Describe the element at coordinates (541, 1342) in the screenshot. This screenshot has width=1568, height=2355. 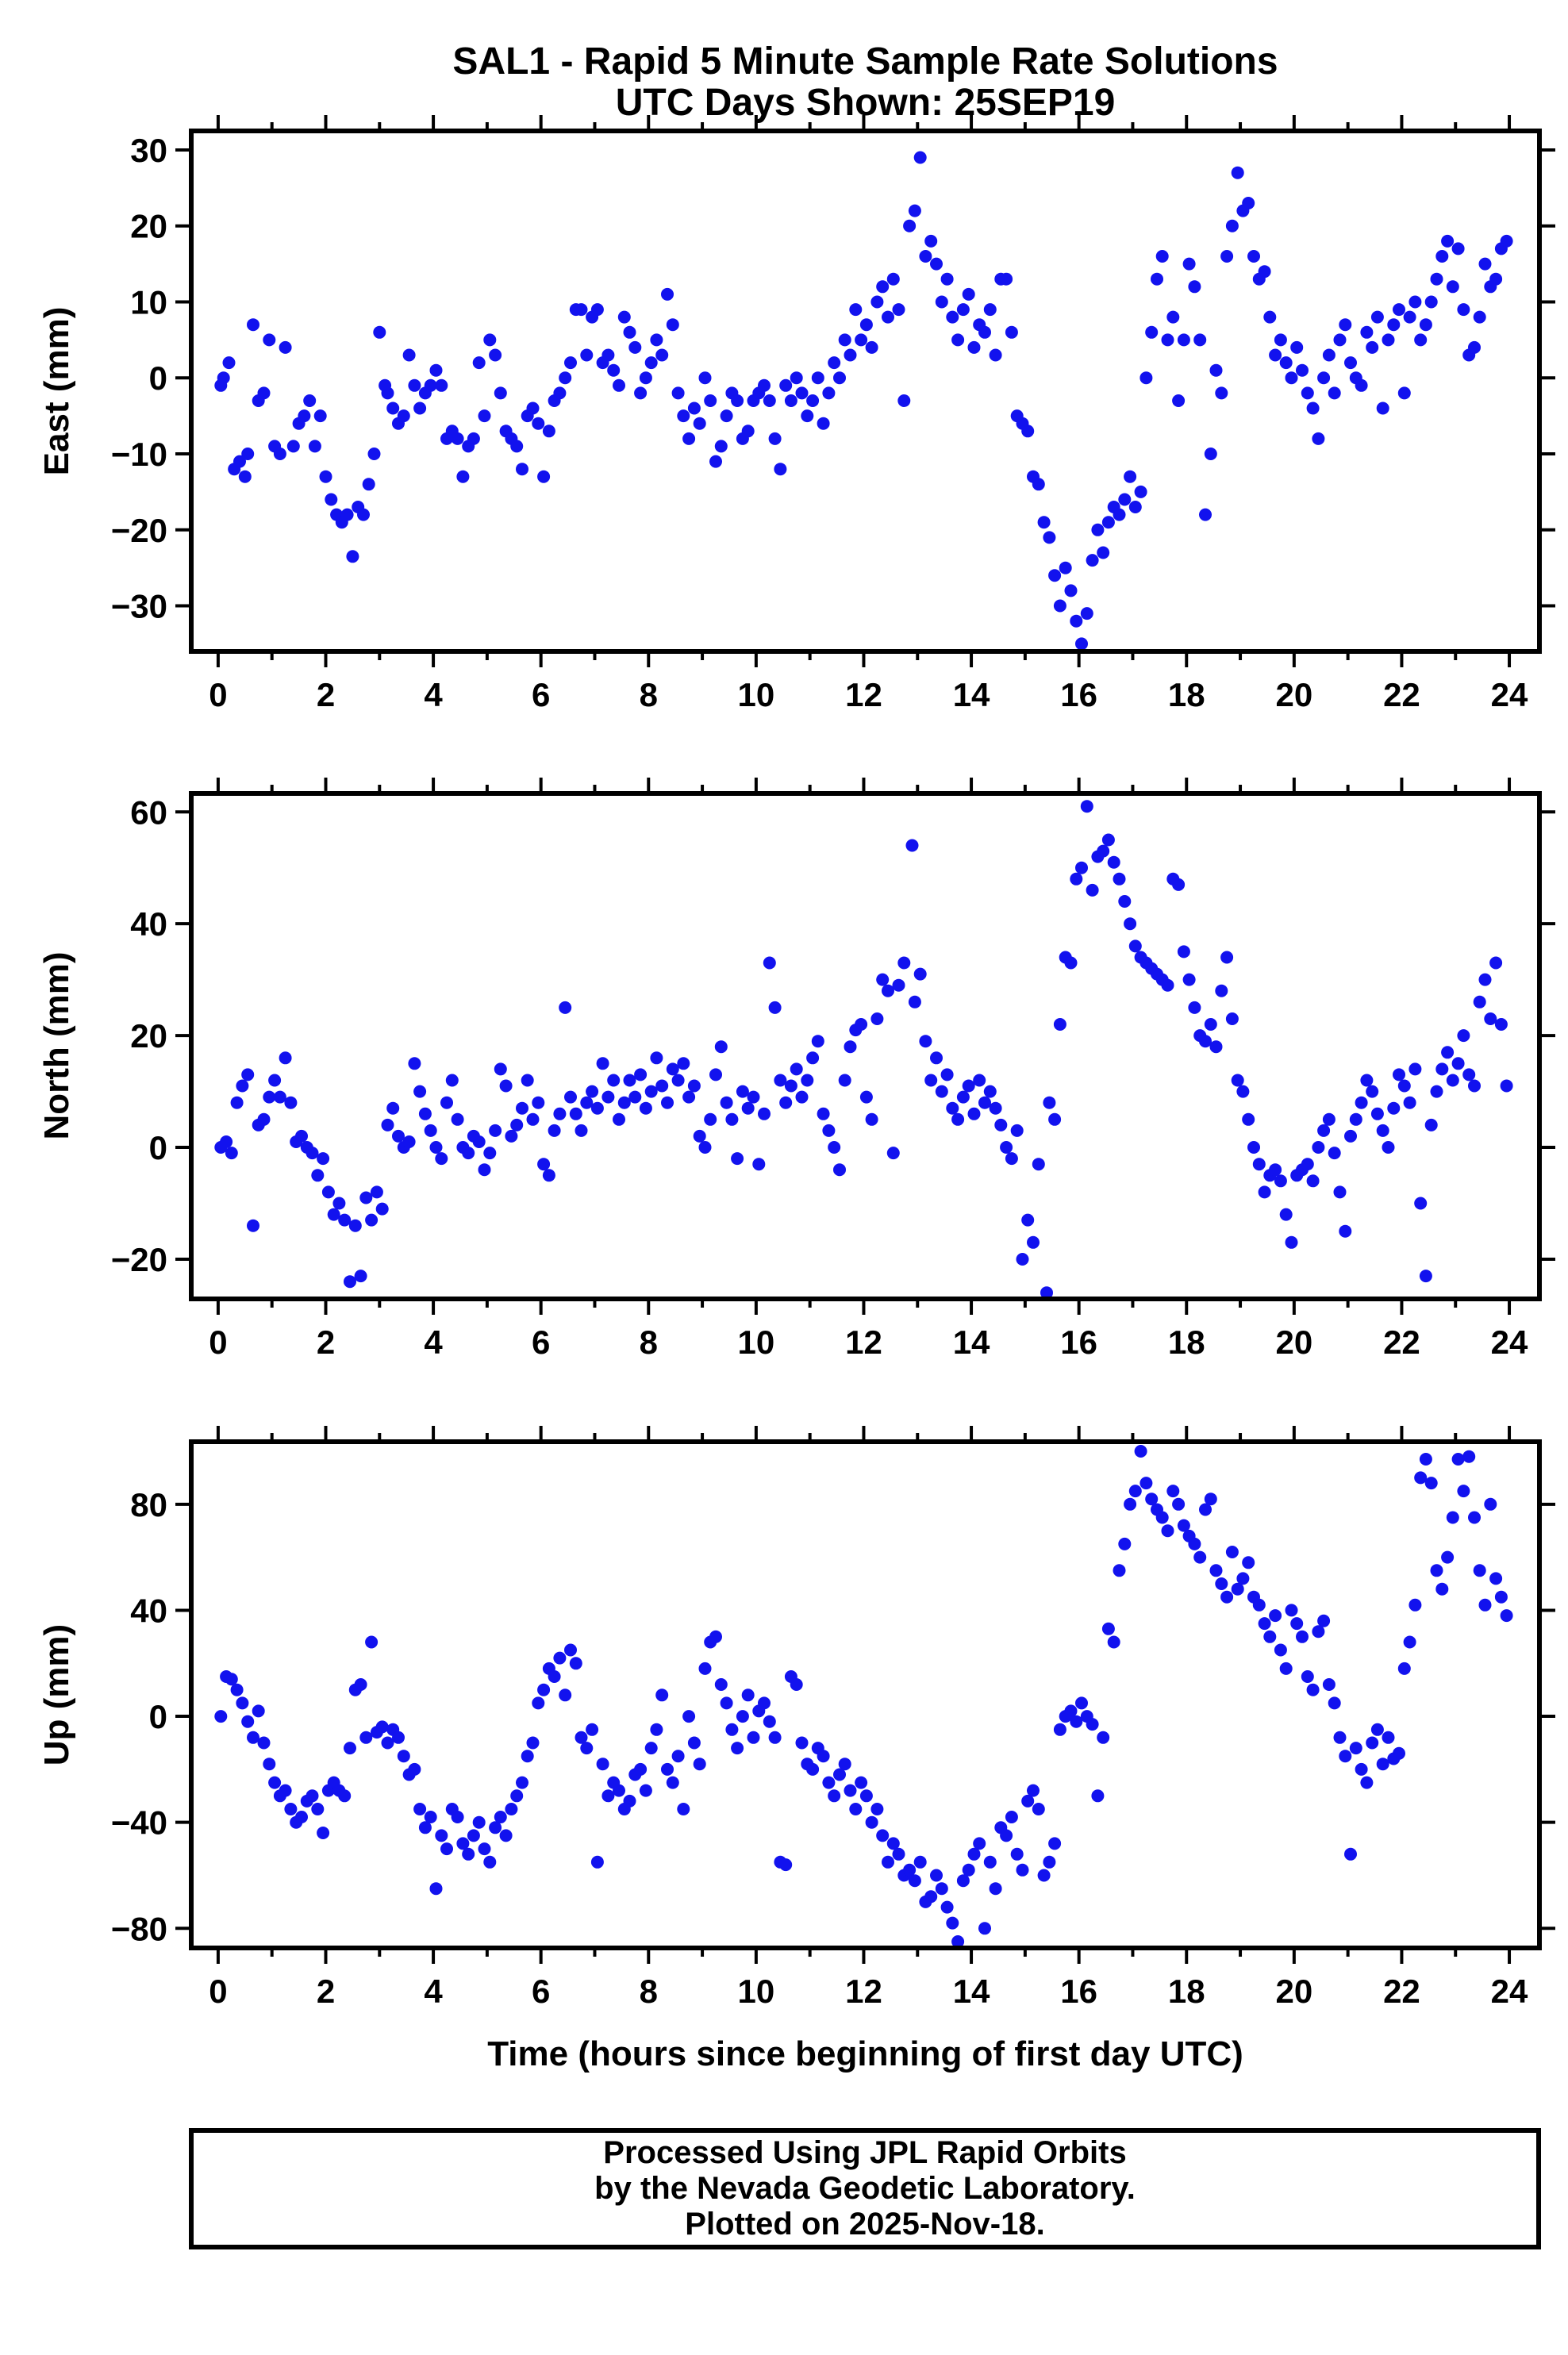
I see `x-tick-label: 6` at that location.